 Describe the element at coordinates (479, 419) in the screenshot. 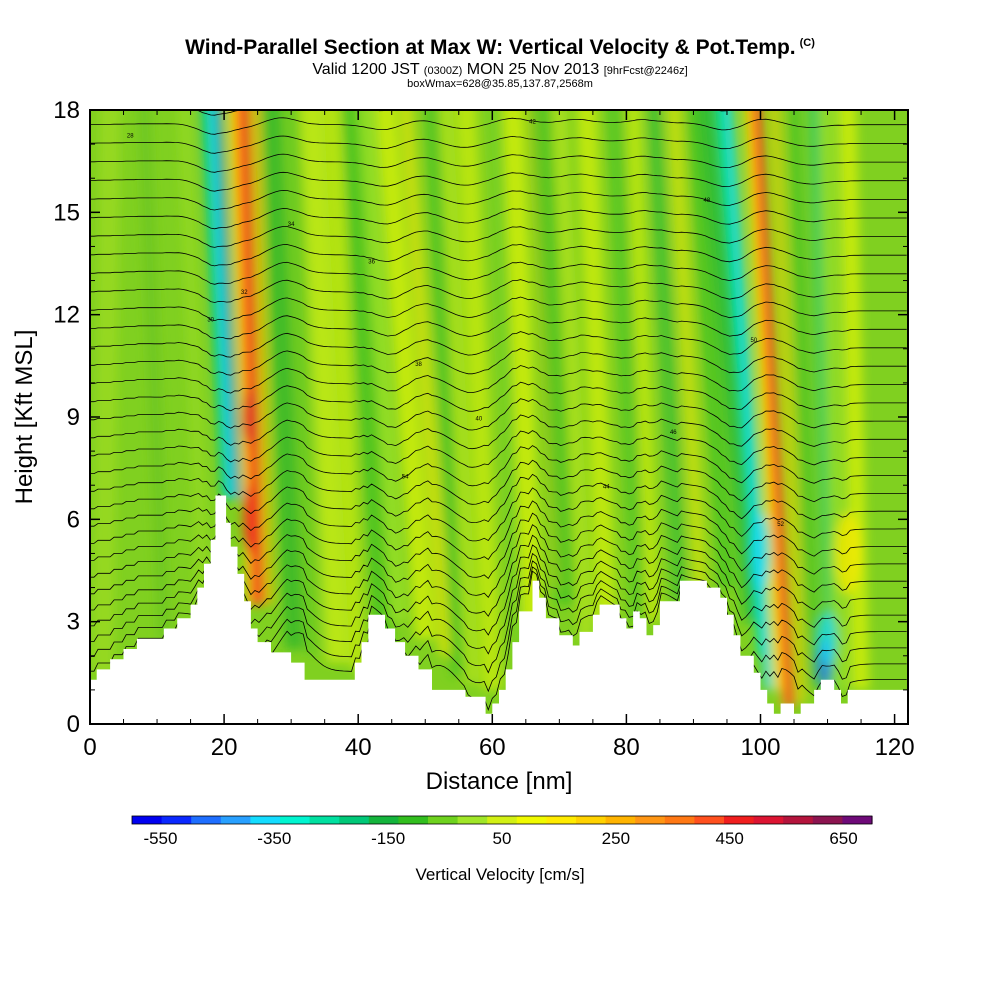

I see `isentrope-label: 40` at that location.